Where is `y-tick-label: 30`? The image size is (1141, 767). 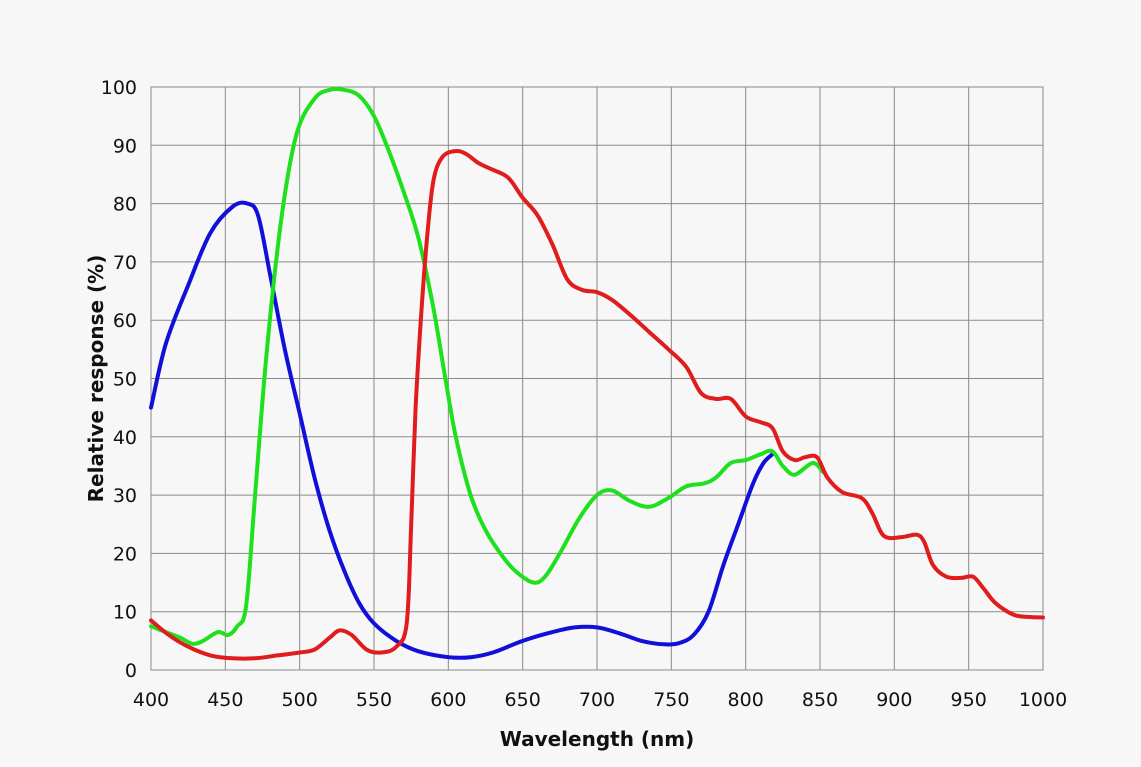 y-tick-label: 30 is located at coordinates (125, 496).